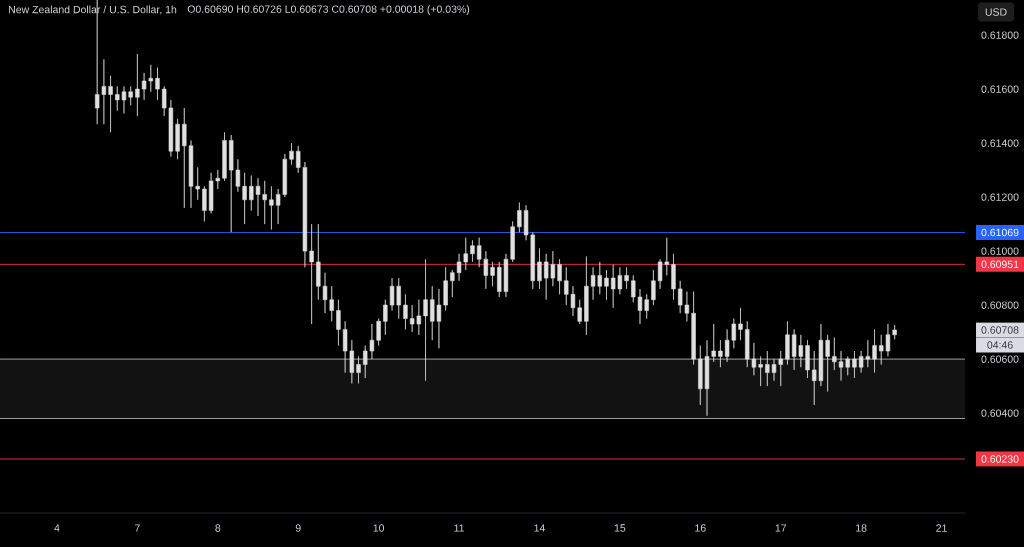  I want to click on x-tick-label: 14, so click(539, 528).